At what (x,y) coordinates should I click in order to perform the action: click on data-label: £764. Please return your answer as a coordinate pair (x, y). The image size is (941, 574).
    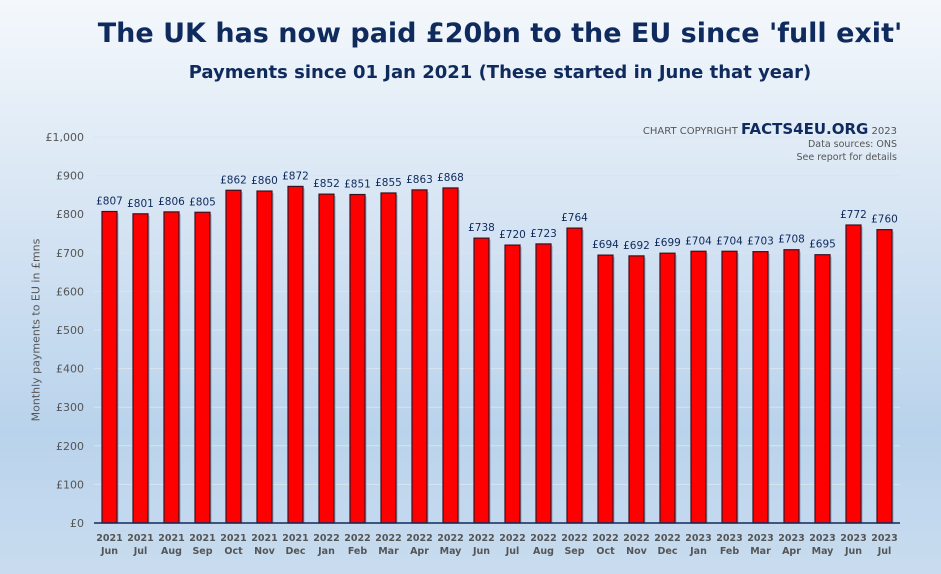
    Looking at the image, I should click on (574, 218).